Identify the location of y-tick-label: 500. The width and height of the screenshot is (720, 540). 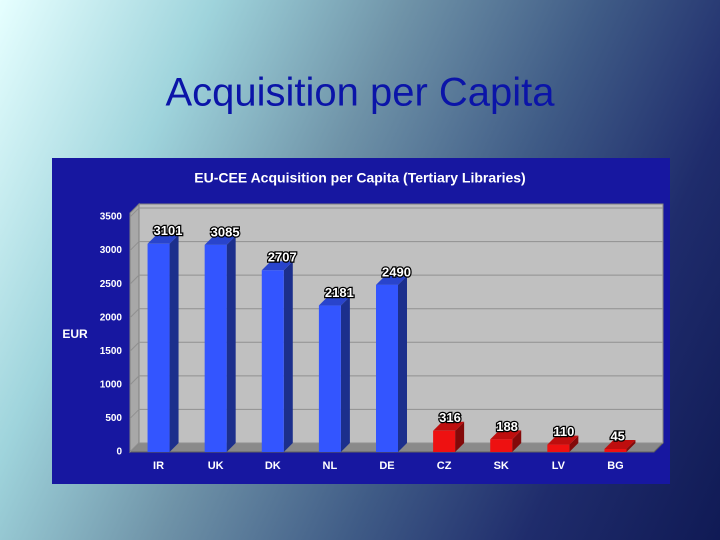
(113, 418).